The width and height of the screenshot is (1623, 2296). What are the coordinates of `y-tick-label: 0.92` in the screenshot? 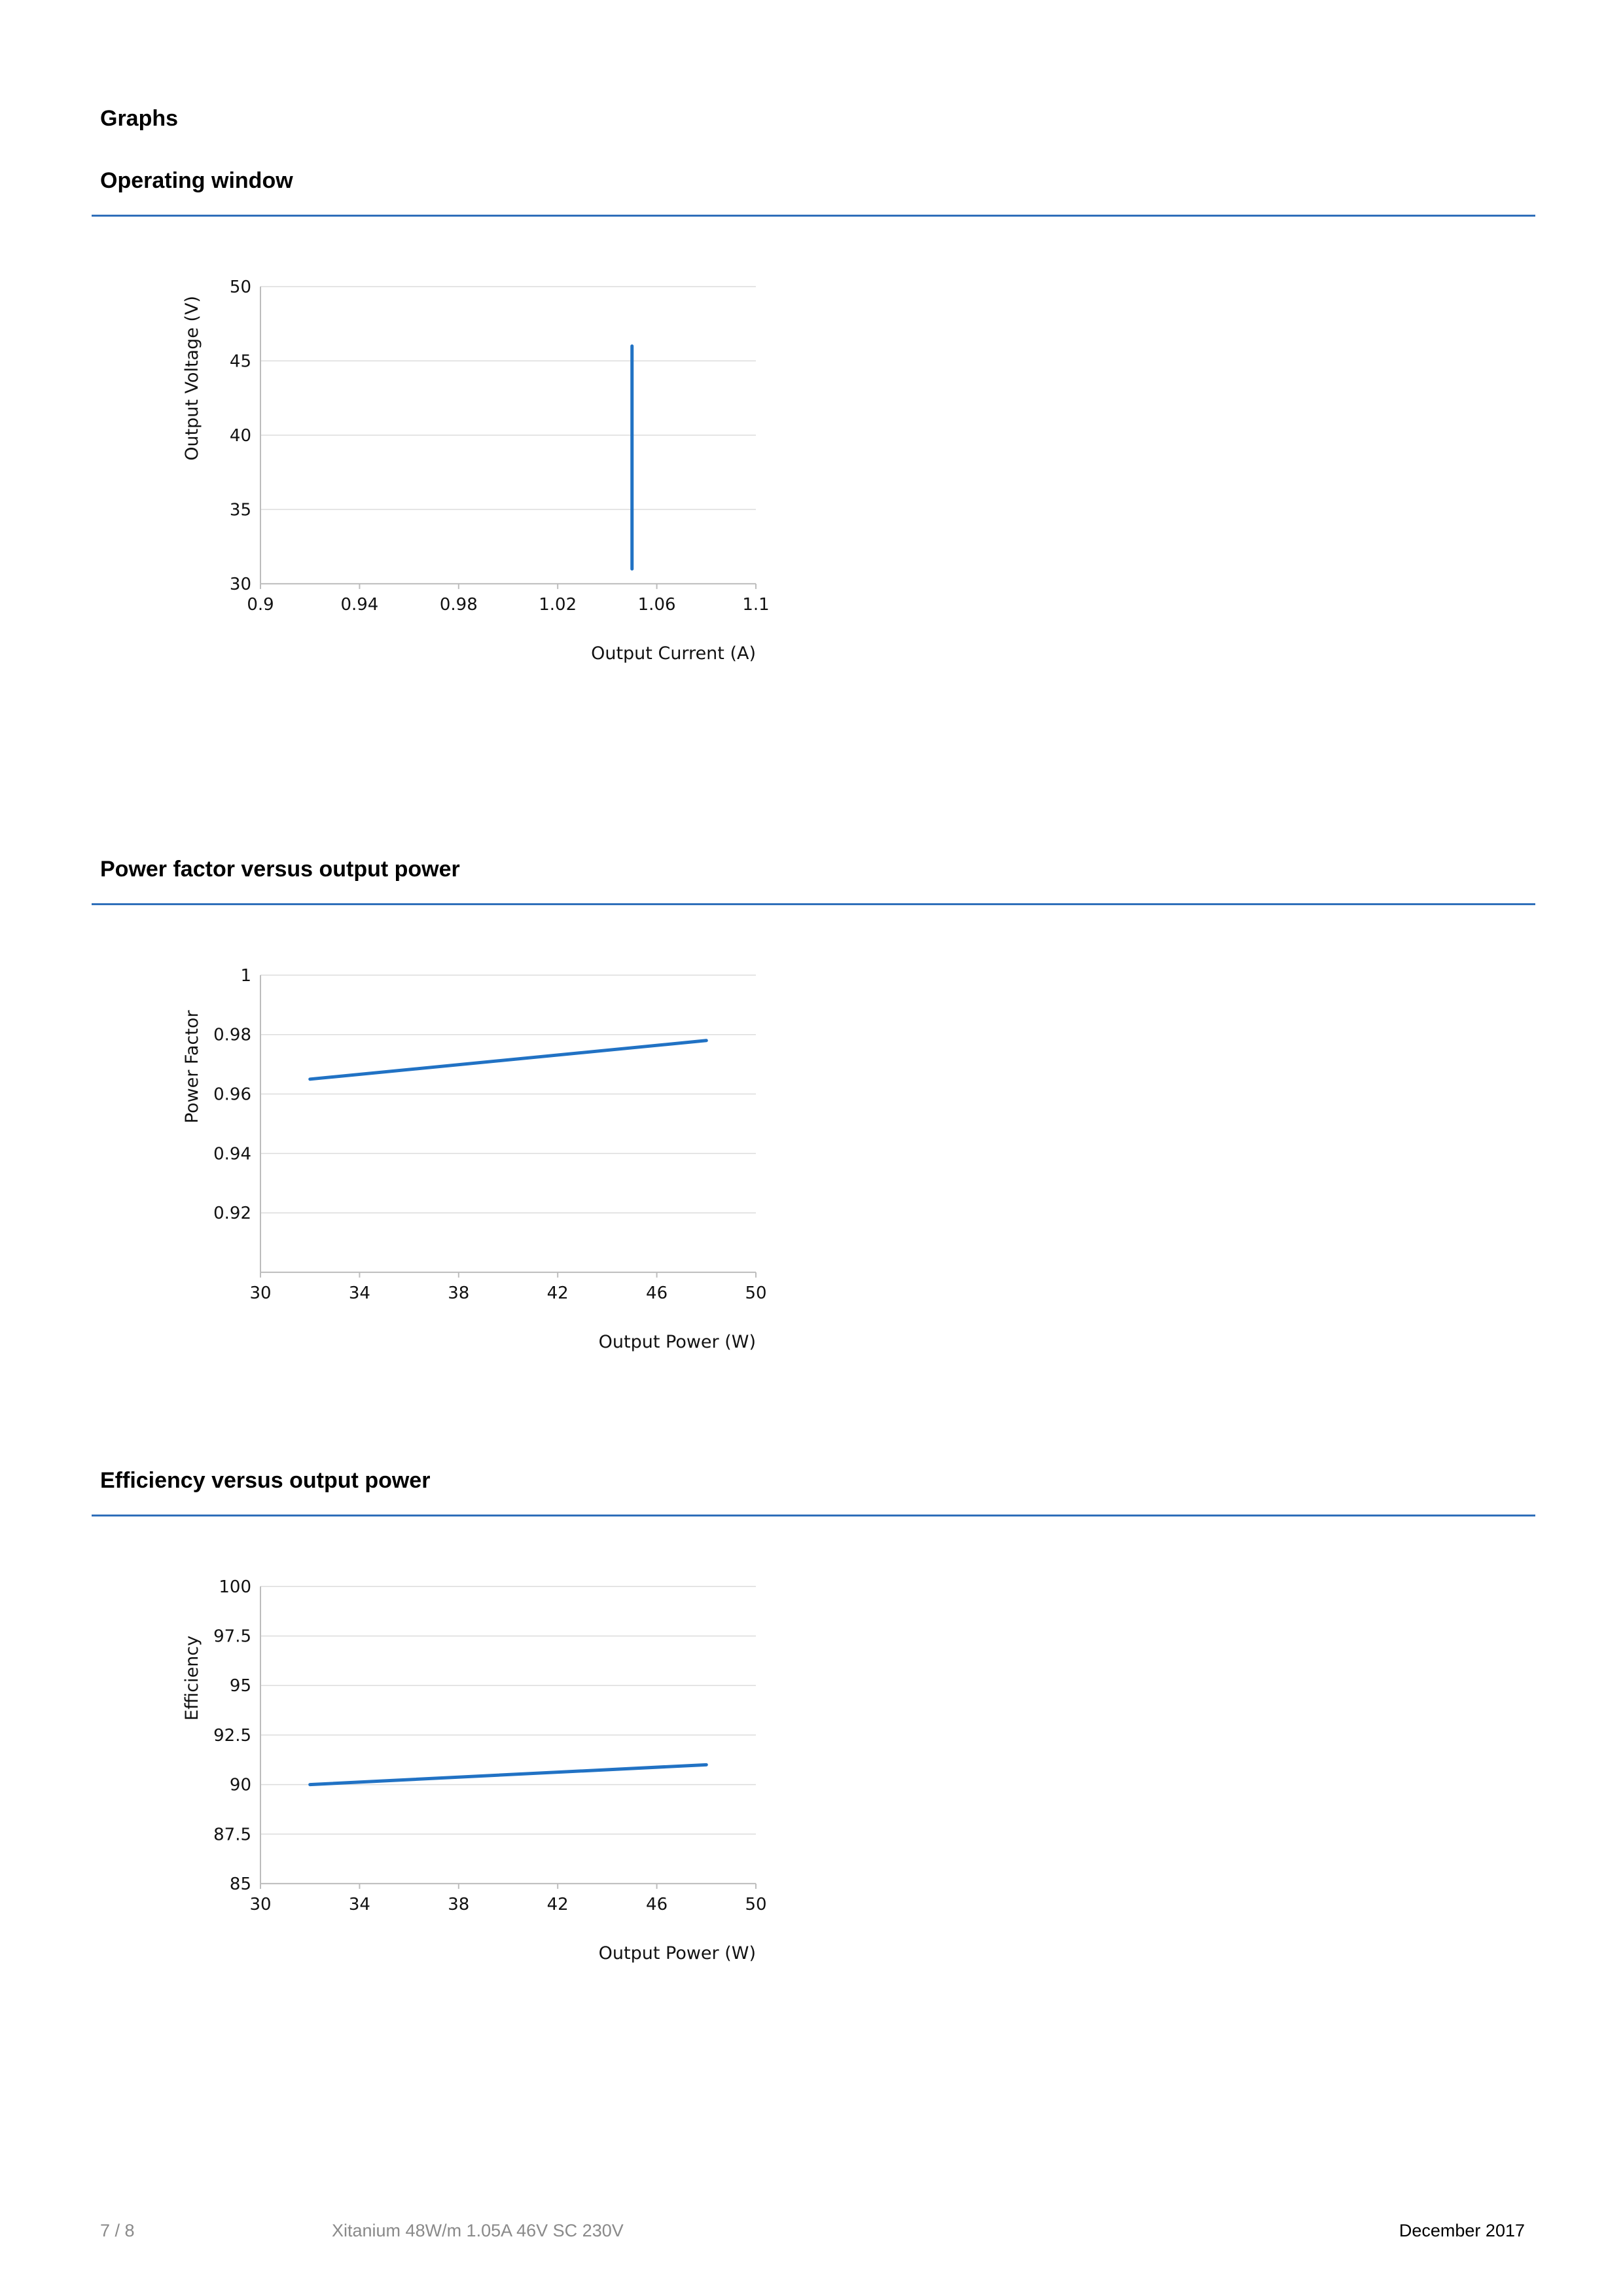 It's located at (232, 1213).